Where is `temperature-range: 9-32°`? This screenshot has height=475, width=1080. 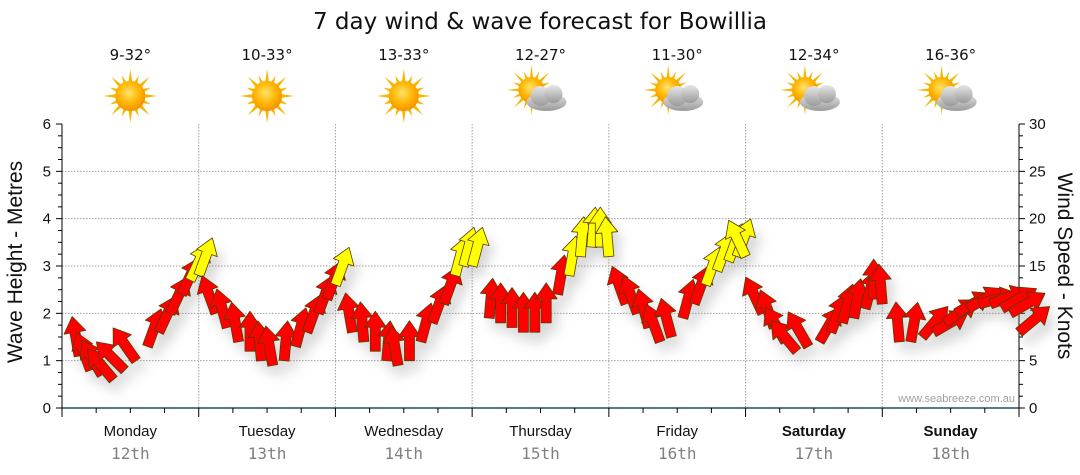 temperature-range: 9-32° is located at coordinates (131, 55).